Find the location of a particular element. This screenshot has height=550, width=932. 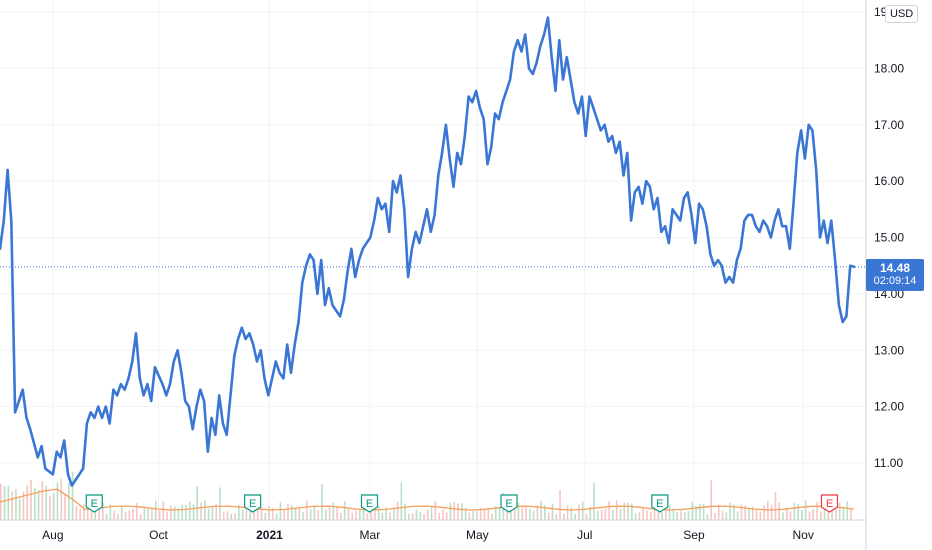

x-tick-label: Sep is located at coordinates (694, 535).